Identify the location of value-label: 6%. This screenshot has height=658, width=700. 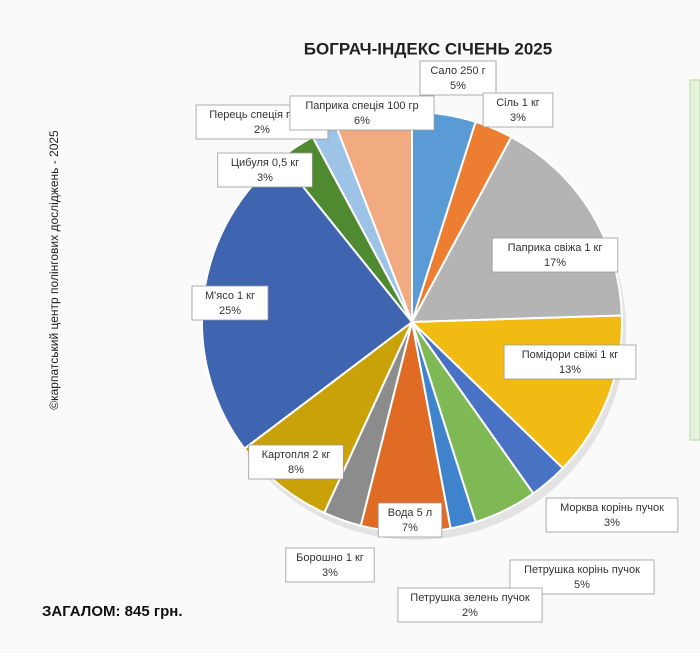
(362, 121).